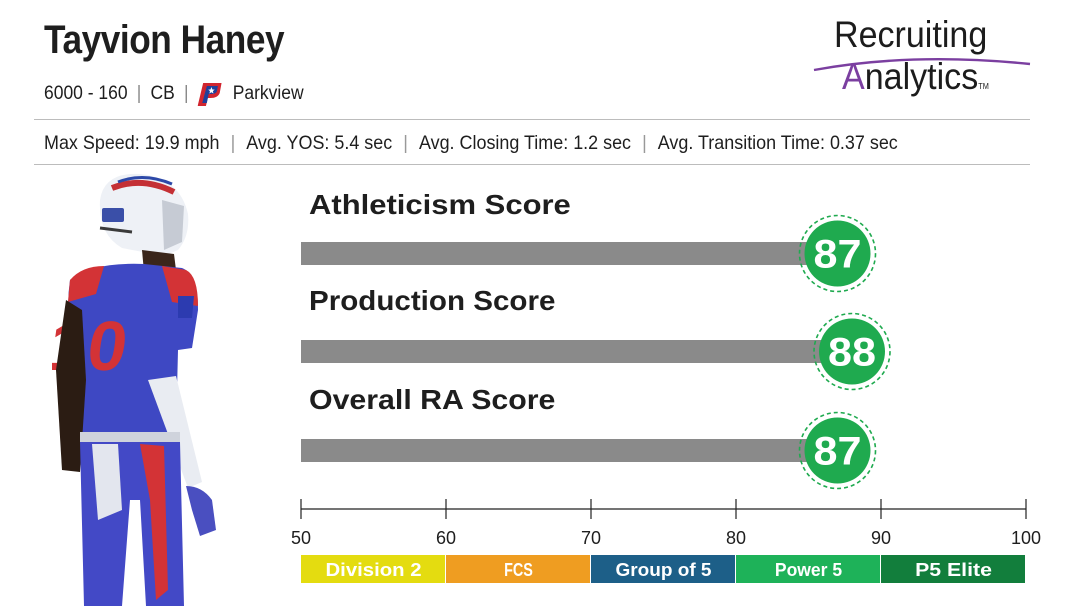 The image size is (1080, 608). I want to click on tier-label: Division 2, so click(374, 570).